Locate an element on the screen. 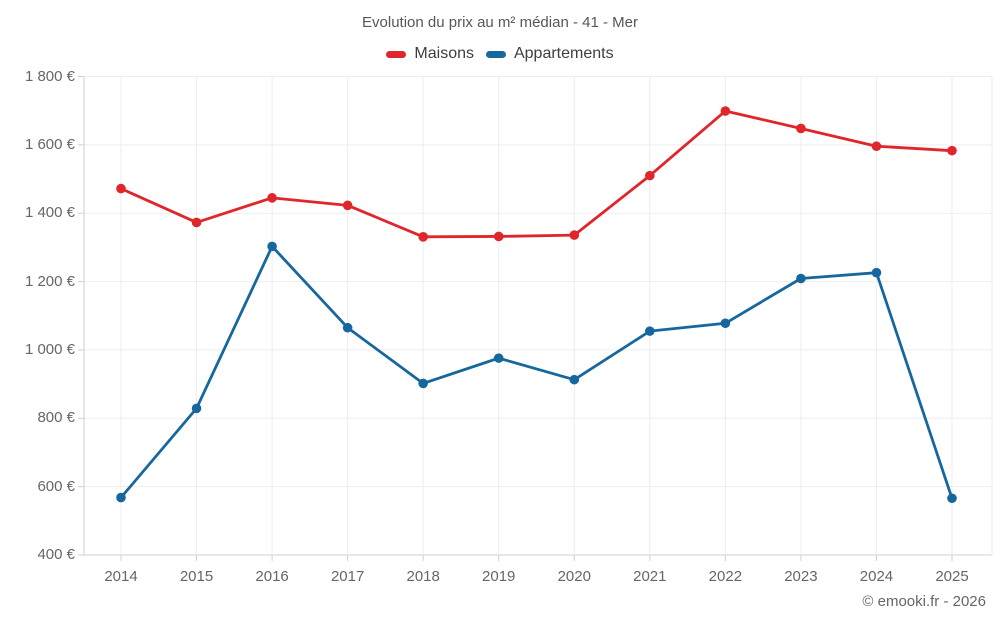 Image resolution: width=1000 pixels, height=625 pixels. y-axis-label: 1 000 € is located at coordinates (49, 349).